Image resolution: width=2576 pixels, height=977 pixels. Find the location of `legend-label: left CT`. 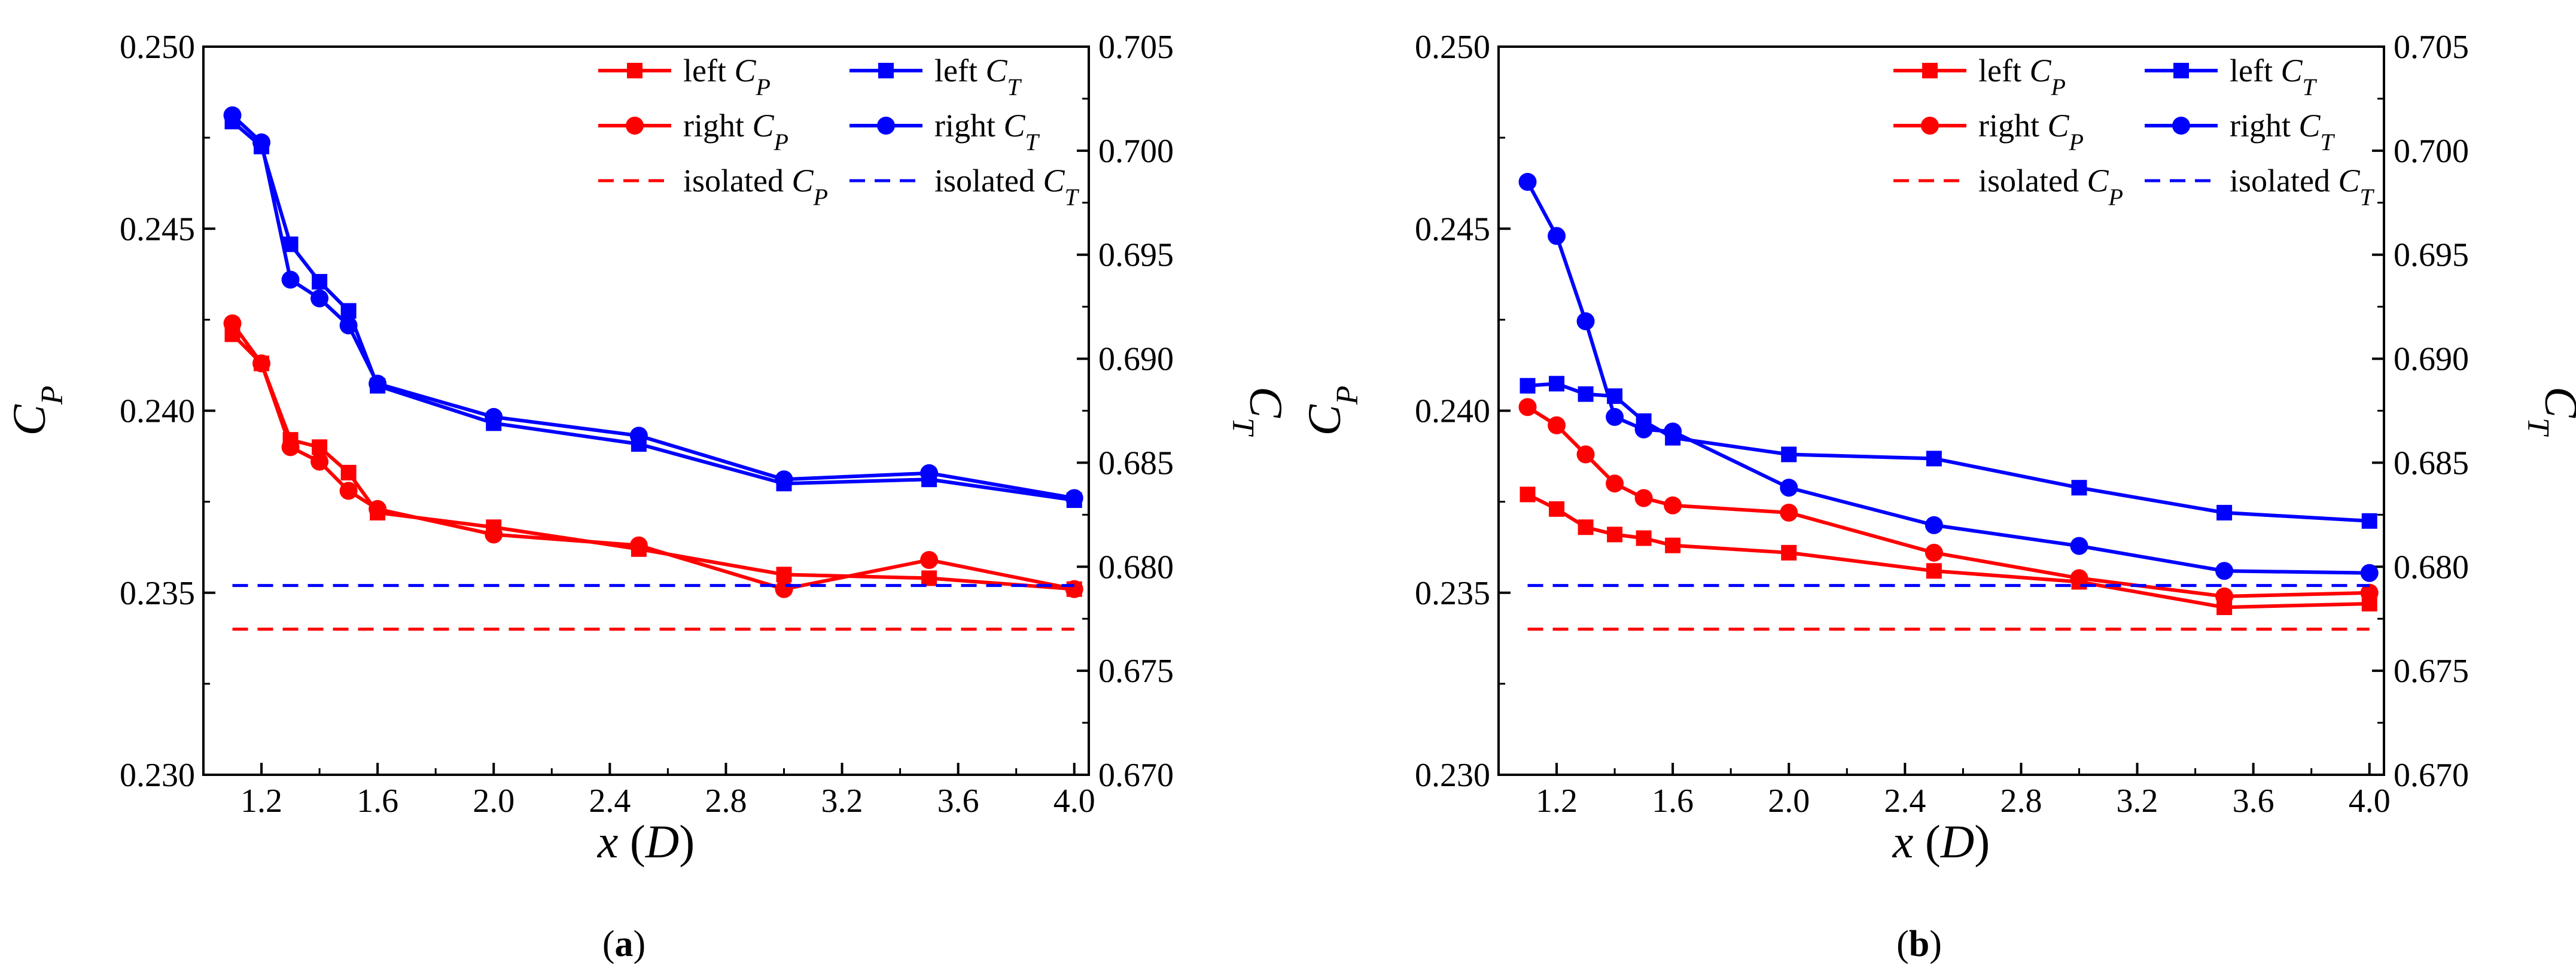

legend-label: left CT is located at coordinates (2274, 77).